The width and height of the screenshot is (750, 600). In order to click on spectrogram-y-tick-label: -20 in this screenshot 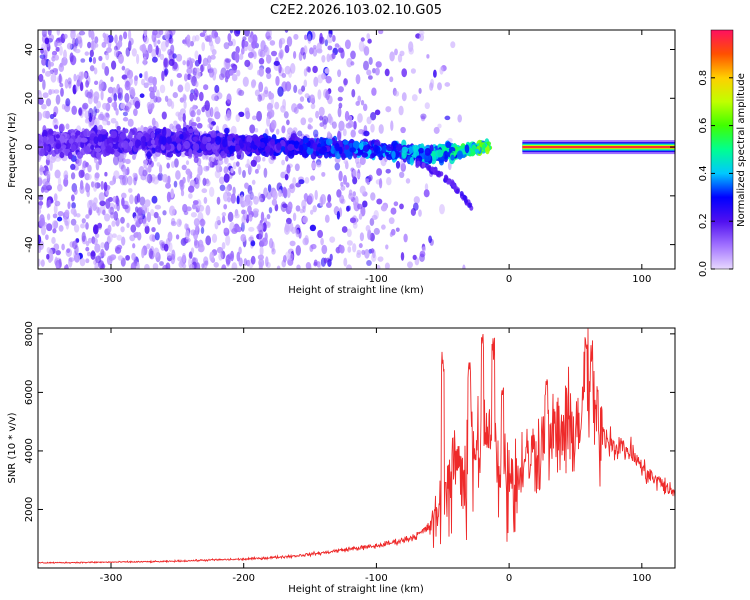, I will do `click(29, 196)`.